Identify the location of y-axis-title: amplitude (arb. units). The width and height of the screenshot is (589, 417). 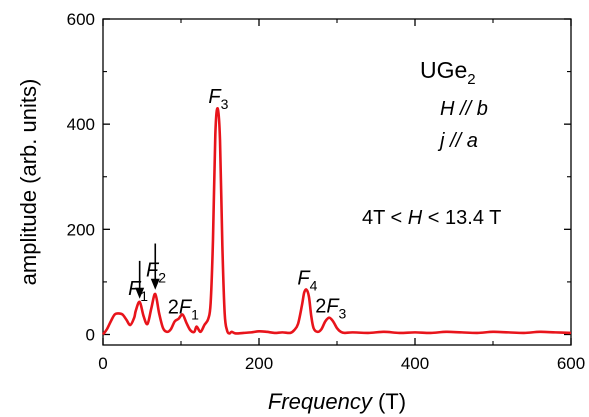
(28, 182).